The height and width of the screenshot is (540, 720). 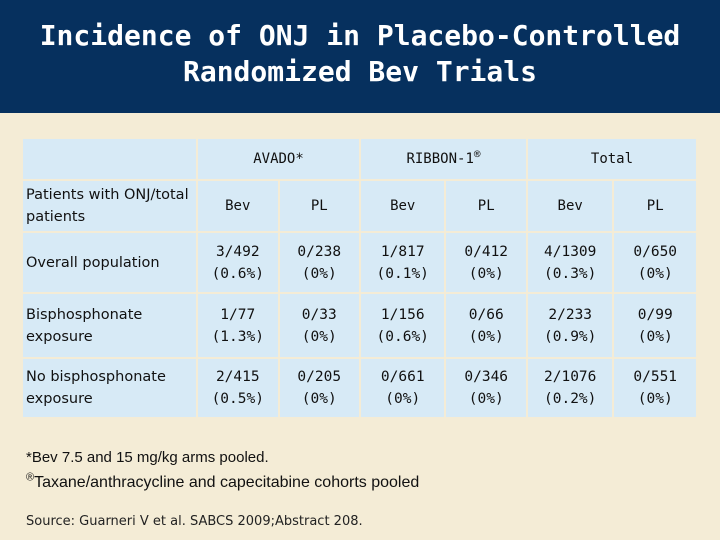 What do you see at coordinates (110, 325) in the screenshot?
I see `row-label: Bisphosphonate exposure` at bounding box center [110, 325].